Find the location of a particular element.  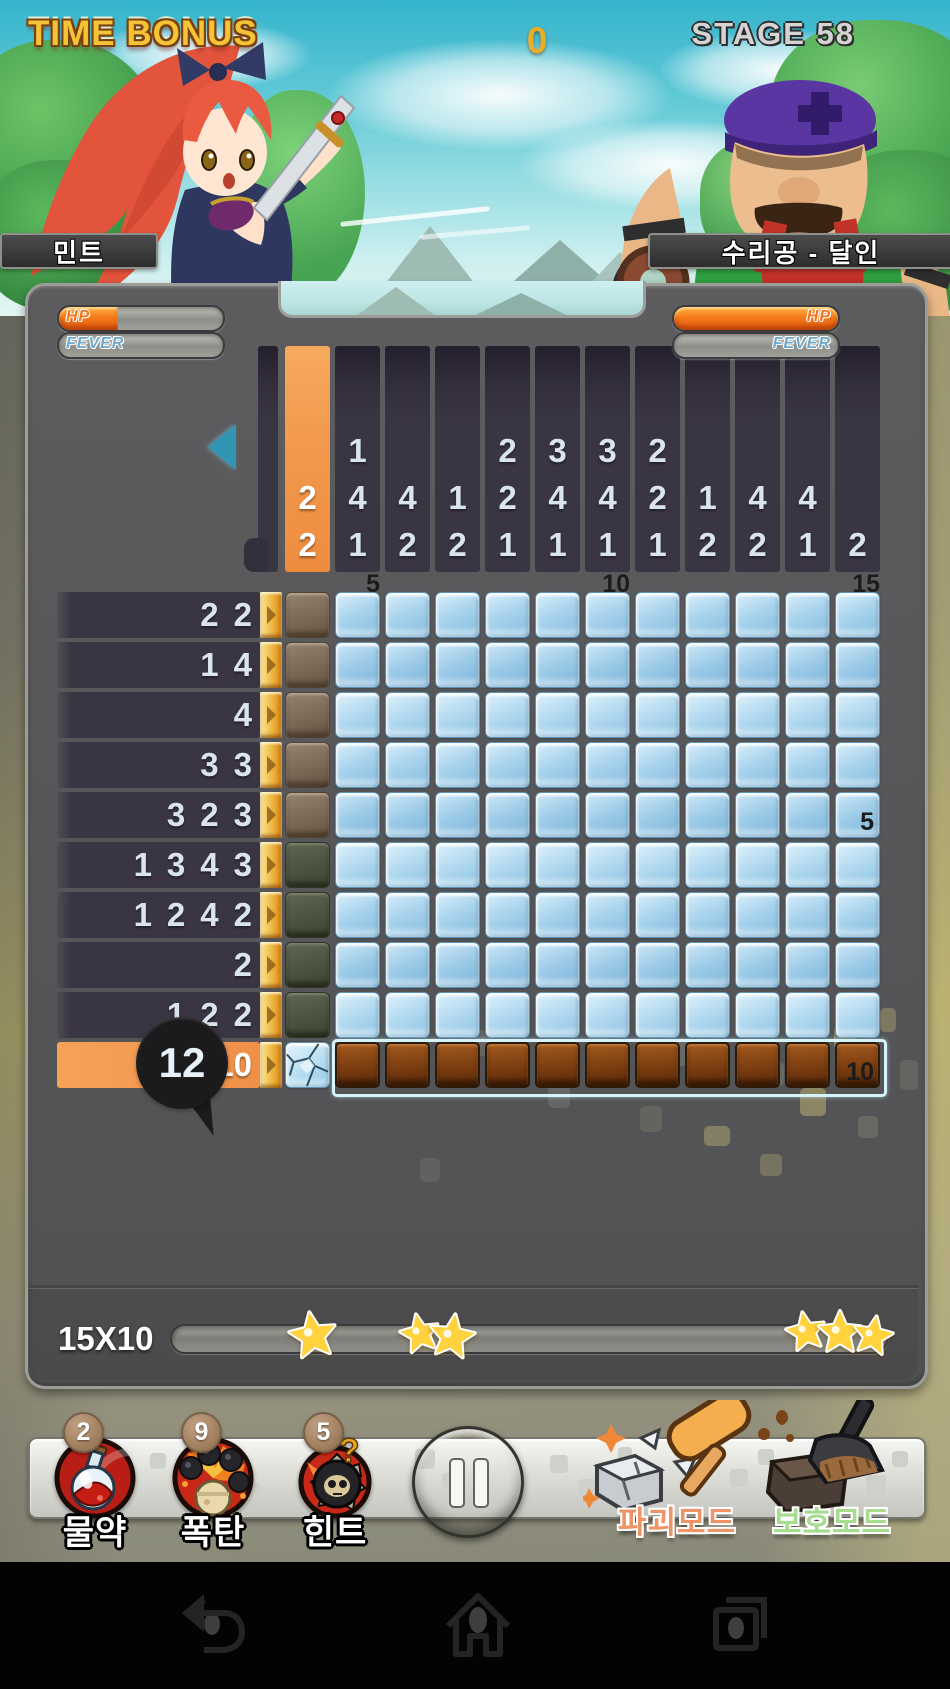

pause-button is located at coordinates (468, 1482).